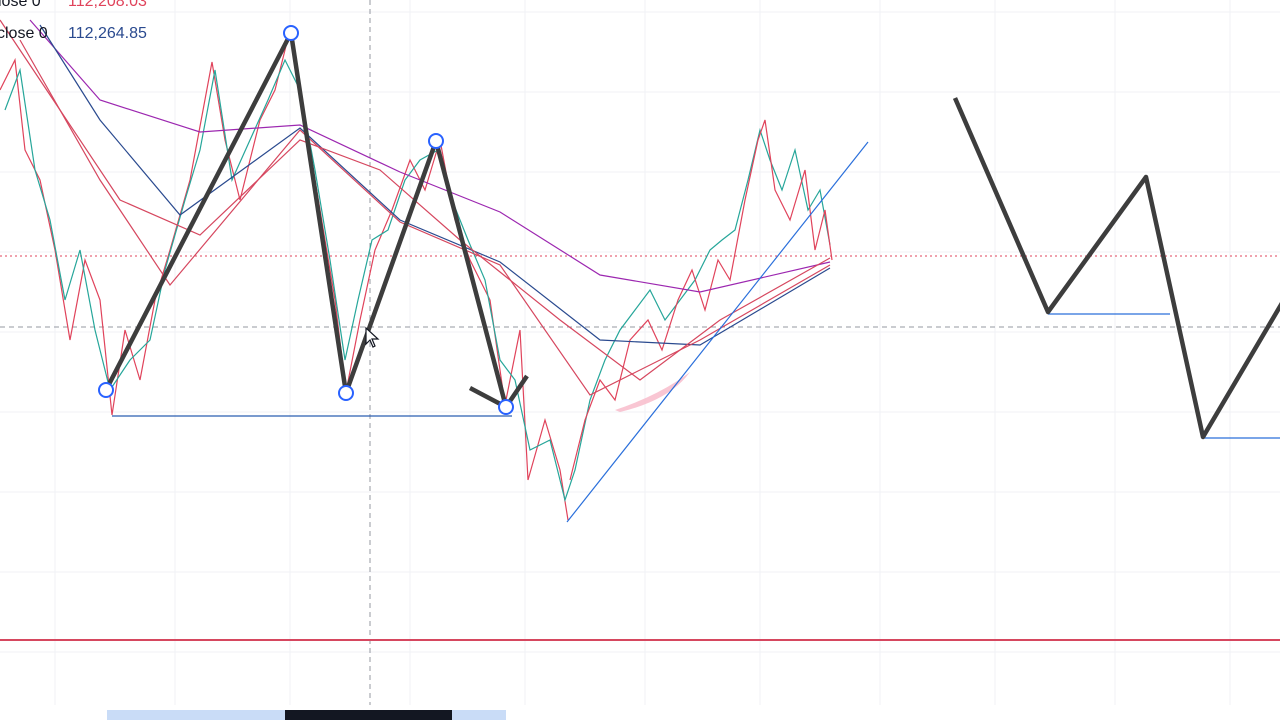 The image size is (1280, 720). Describe the element at coordinates (372, 337) in the screenshot. I see `cursor` at that location.